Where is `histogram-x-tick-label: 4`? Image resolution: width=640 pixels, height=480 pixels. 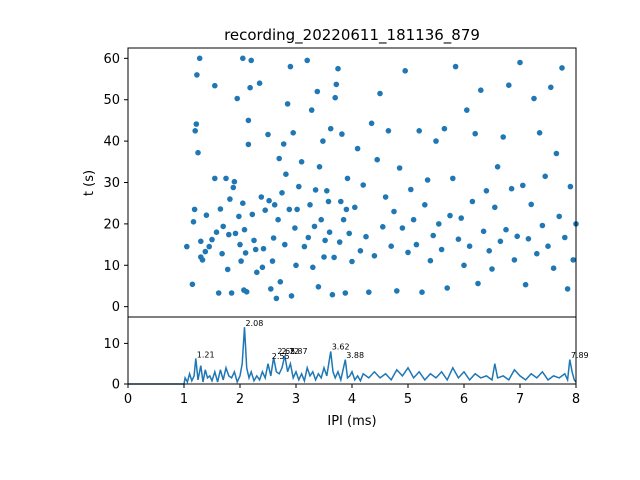 histogram-x-tick-label: 4 is located at coordinates (352, 399).